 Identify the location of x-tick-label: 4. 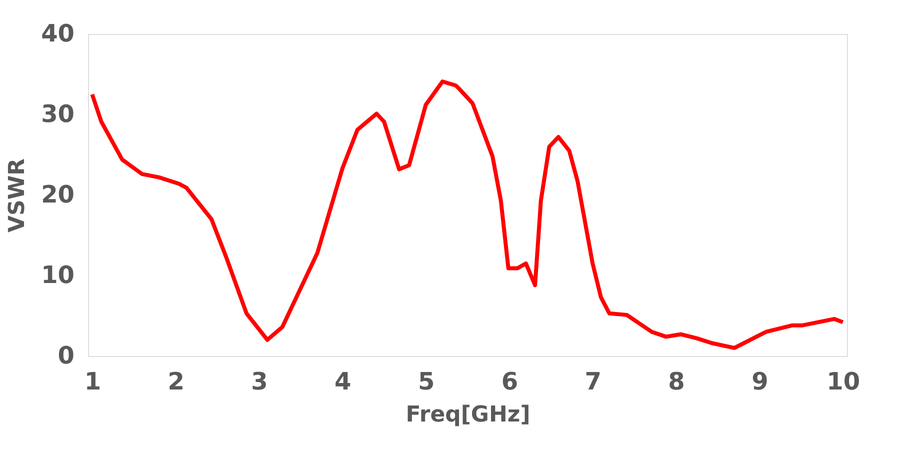
(343, 382).